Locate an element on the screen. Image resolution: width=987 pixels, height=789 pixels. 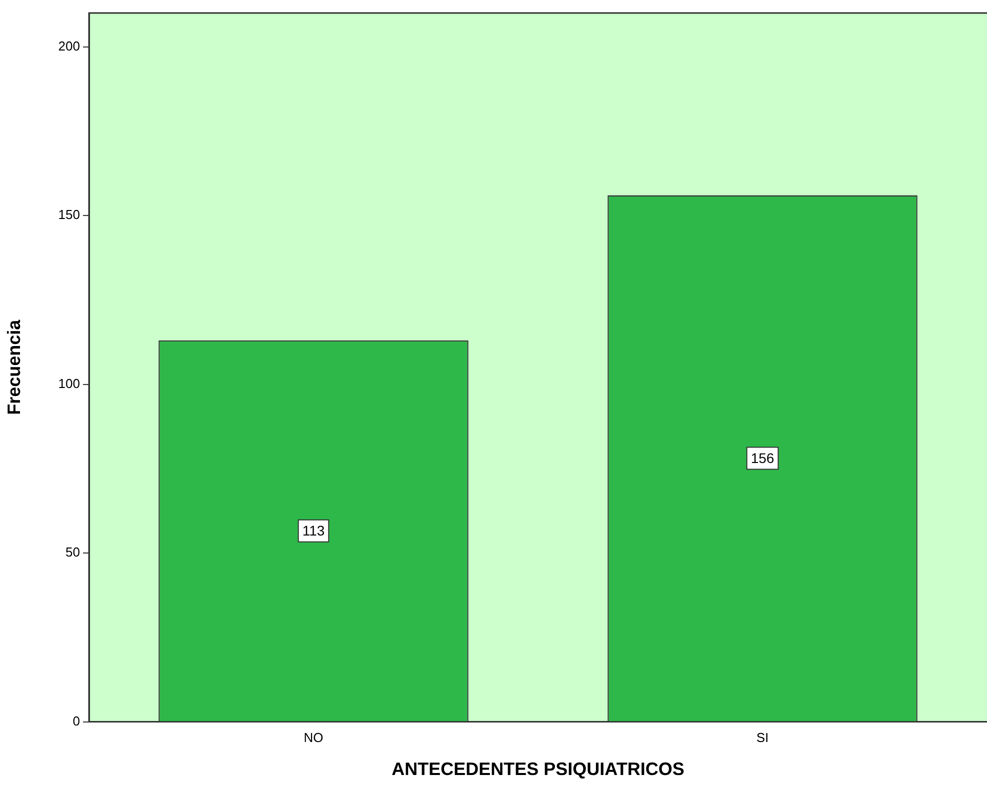
x-axis-title: ANTECEDENTES PSIQUIATRICOS is located at coordinates (538, 769).